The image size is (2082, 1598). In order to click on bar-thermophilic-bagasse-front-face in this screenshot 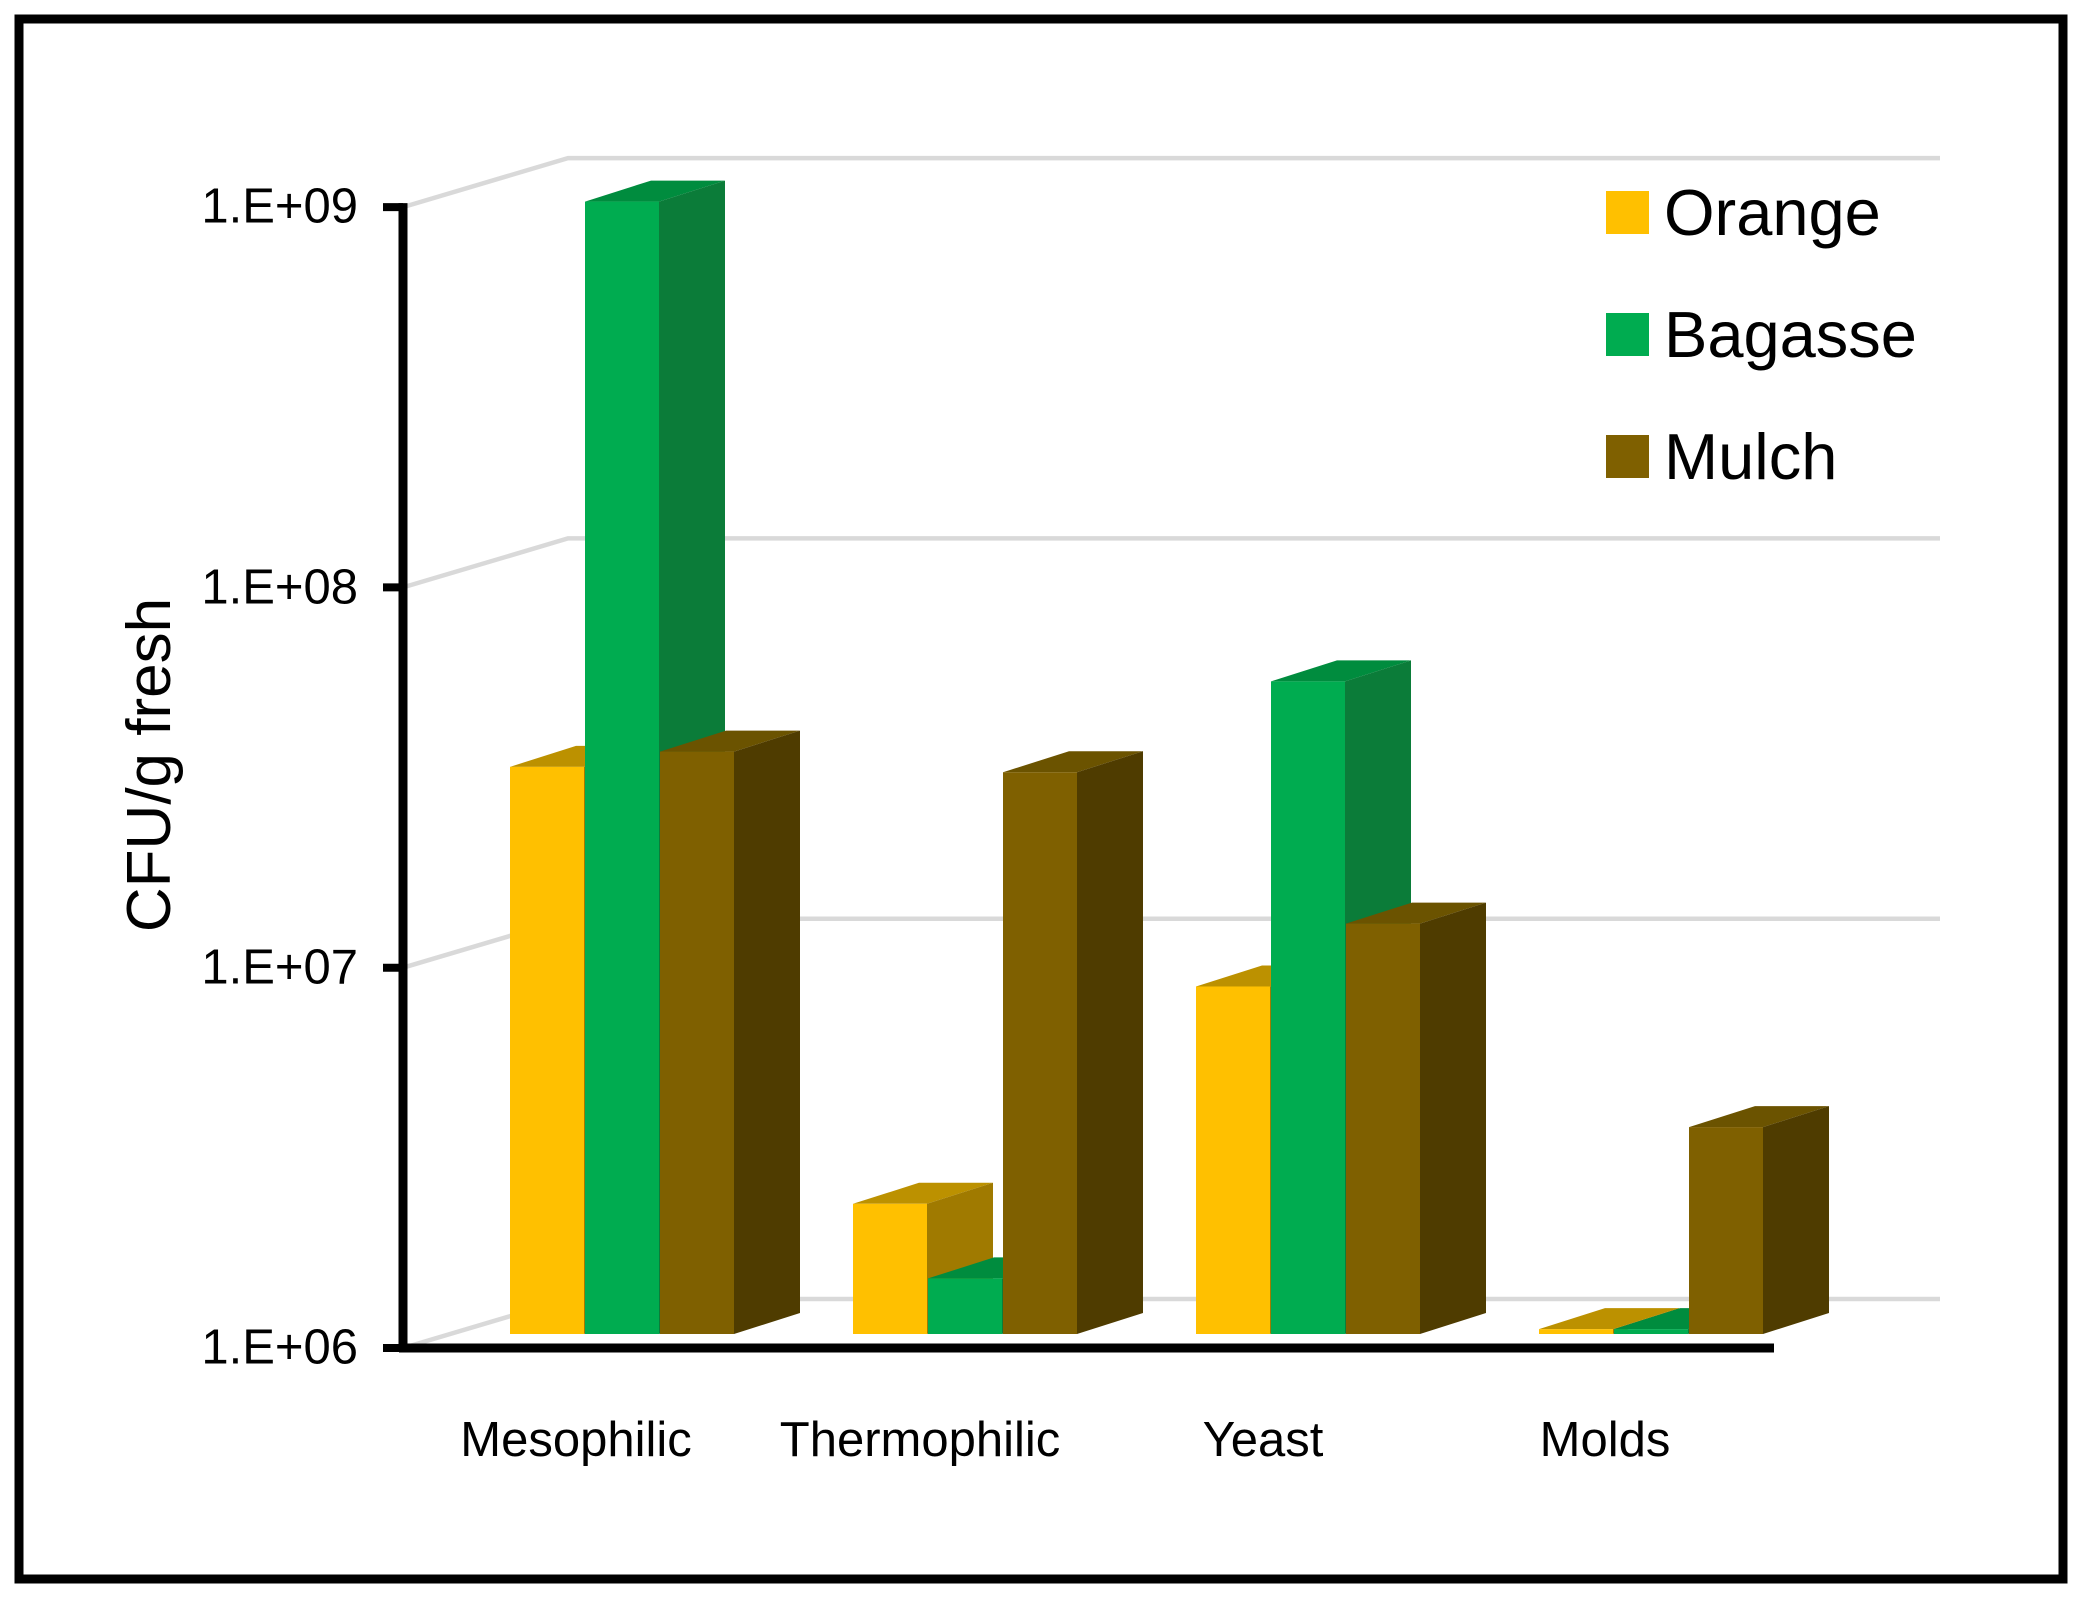, I will do `click(965, 1306)`.